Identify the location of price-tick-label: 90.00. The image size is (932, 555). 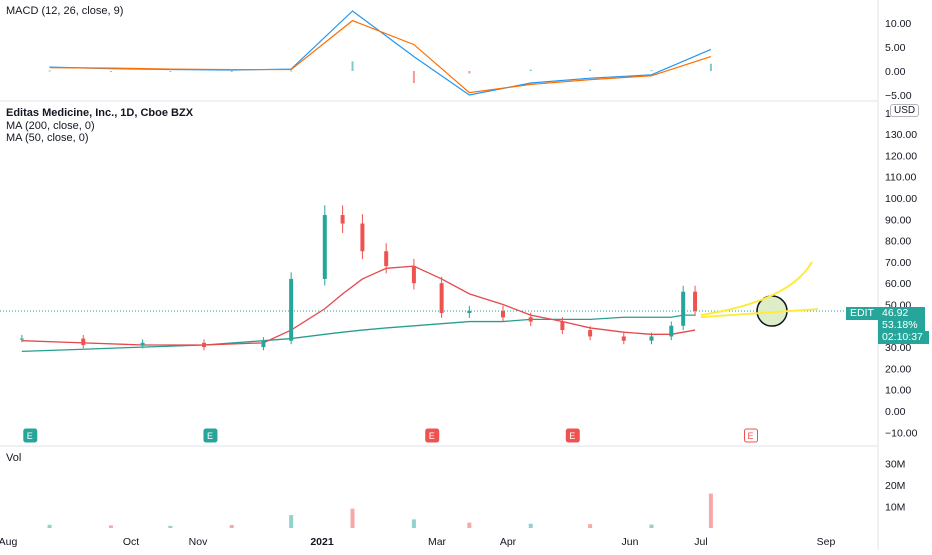
(898, 220).